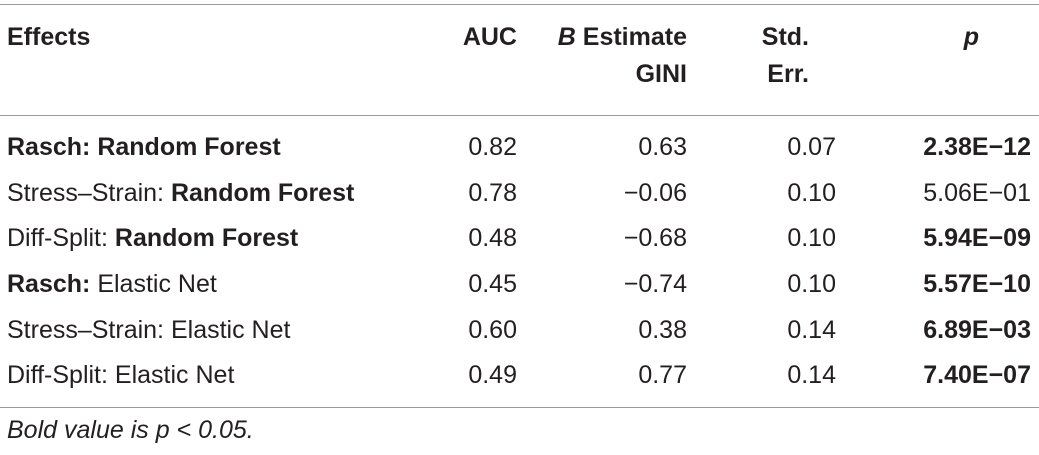  I want to click on estimate-cell: −0.74, so click(655, 284).